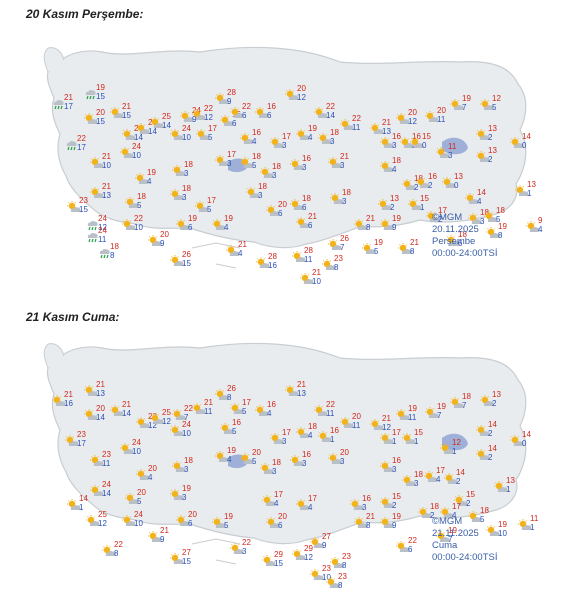 This screenshot has width=562, height=594. Describe the element at coordinates (423, 143) in the screenshot. I see `city-forecast: 15 0` at that location.